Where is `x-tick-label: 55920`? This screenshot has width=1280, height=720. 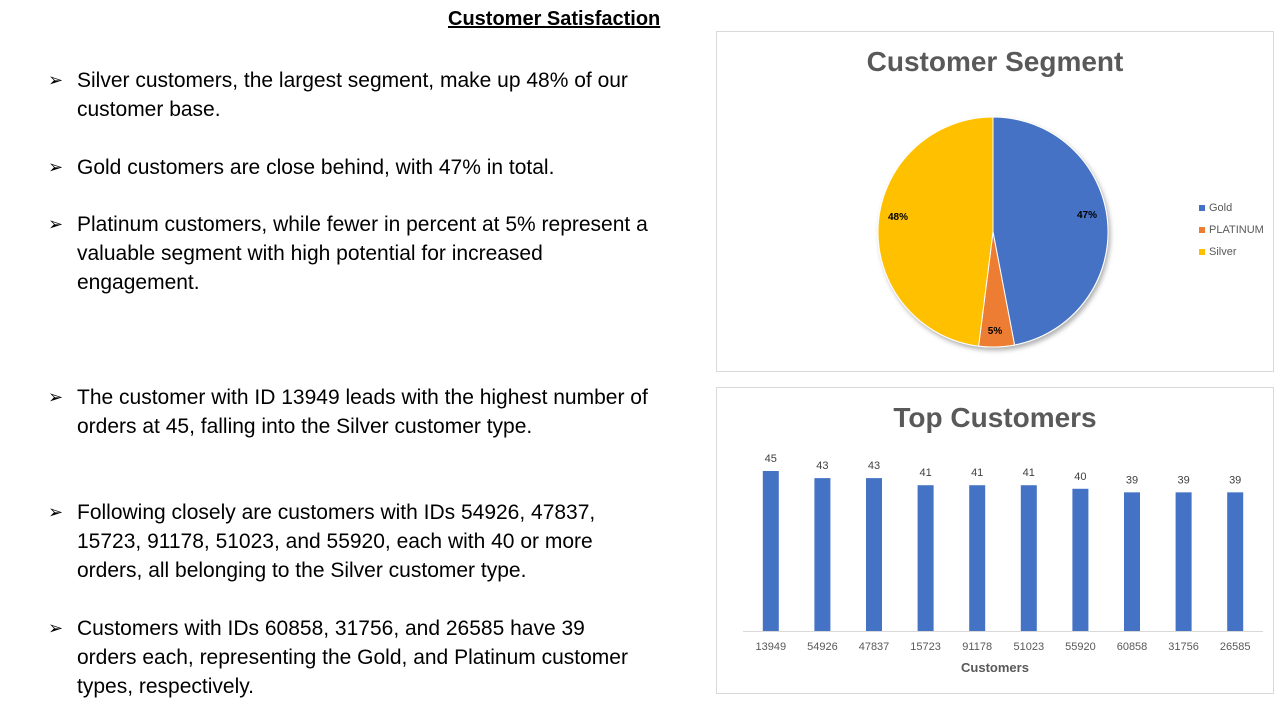 x-tick-label: 55920 is located at coordinates (1080, 647).